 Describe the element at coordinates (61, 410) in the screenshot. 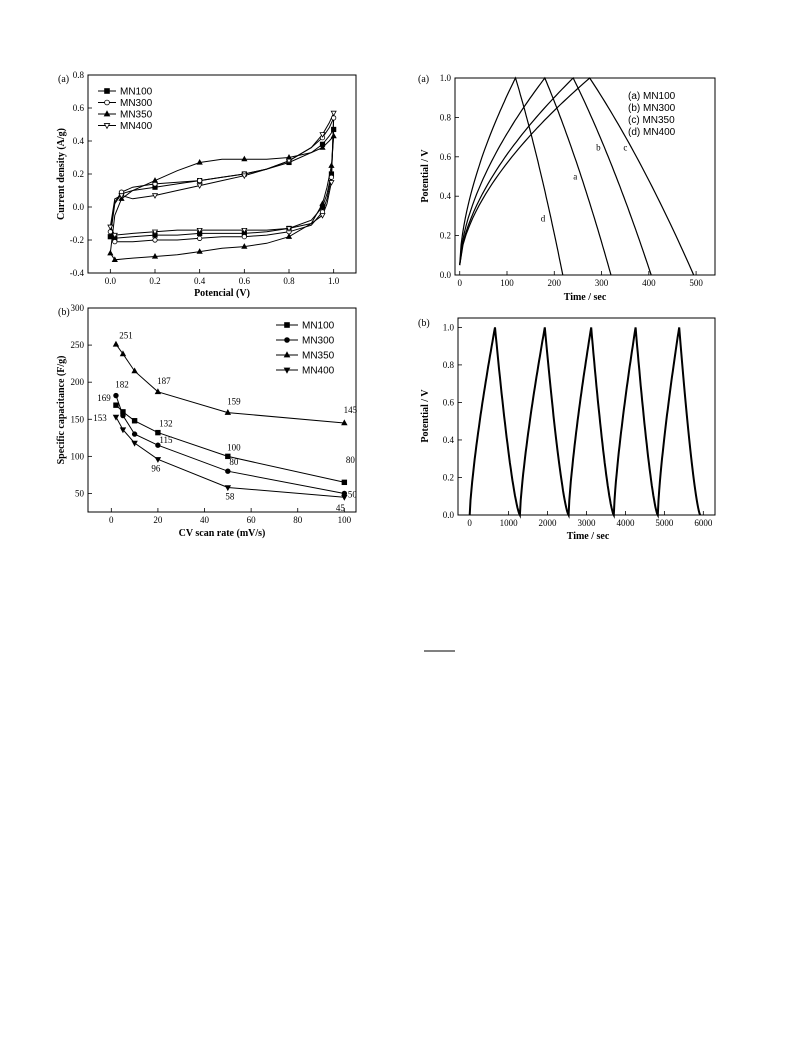

I see `cap-y-axis-label: Specific capacitance (F/g)` at that location.